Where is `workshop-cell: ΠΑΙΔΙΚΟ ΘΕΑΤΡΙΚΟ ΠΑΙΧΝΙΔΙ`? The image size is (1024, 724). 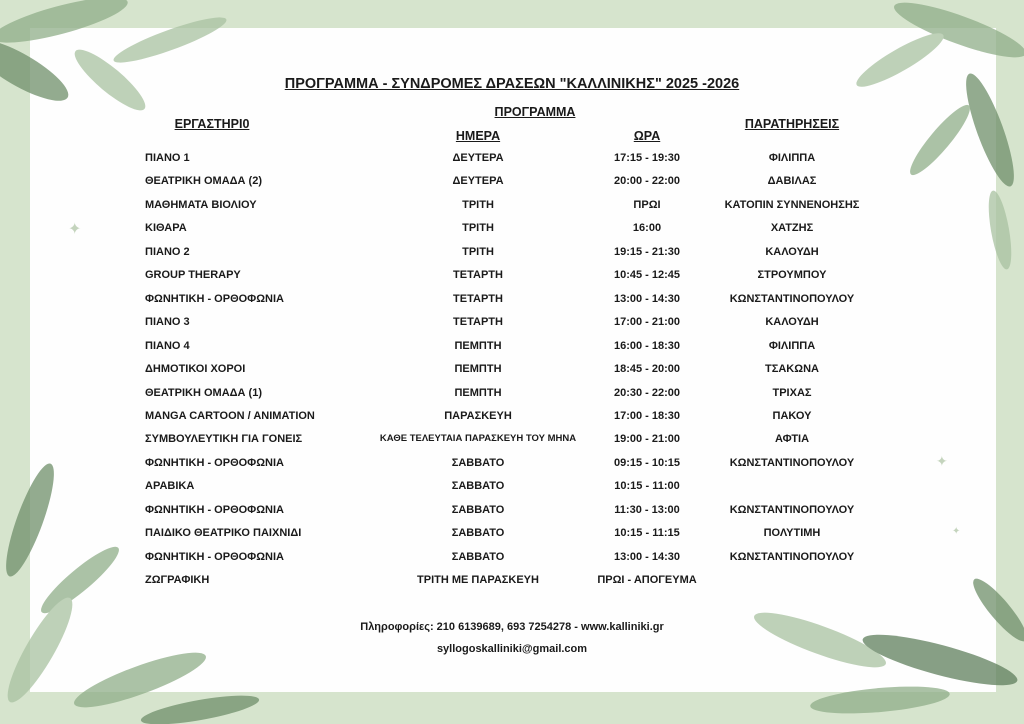 workshop-cell: ΠΑΙΔΙΚΟ ΘΕΑΤΡΙΚΟ ΠΑΙΧΝΙΔΙ is located at coordinates (223, 533).